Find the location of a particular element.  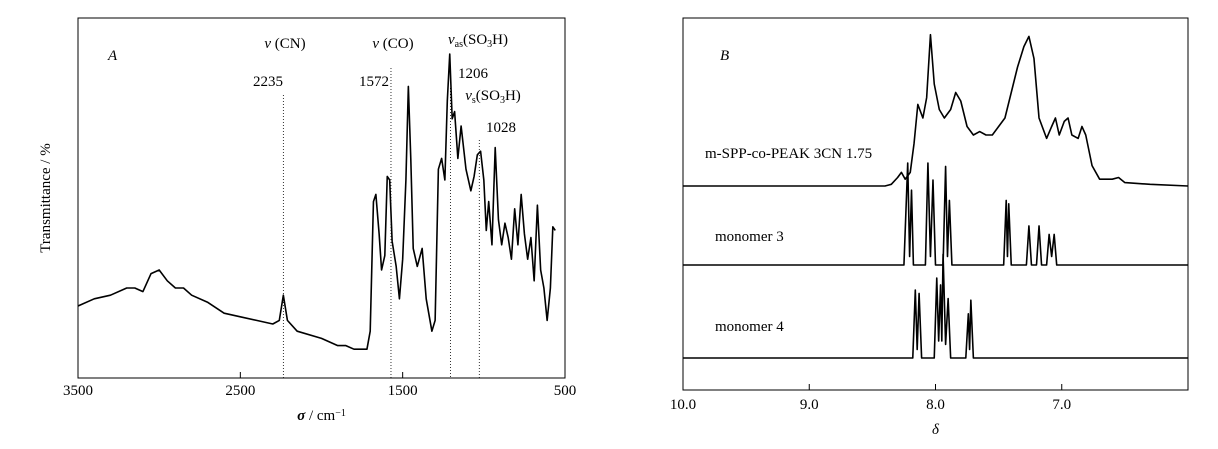

x-tick-label: 9.0 is located at coordinates (809, 405).